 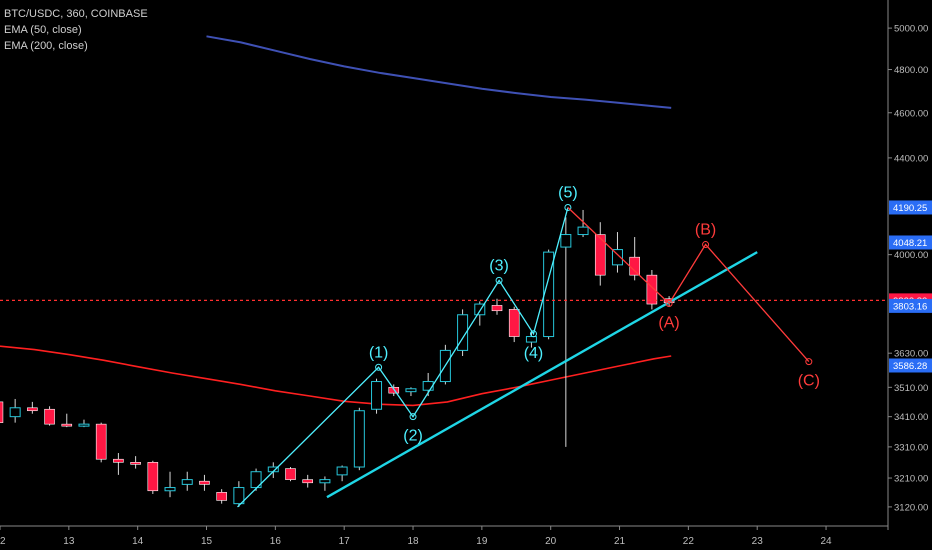 I want to click on price-tag-text: 3803.16, so click(x=910, y=306).